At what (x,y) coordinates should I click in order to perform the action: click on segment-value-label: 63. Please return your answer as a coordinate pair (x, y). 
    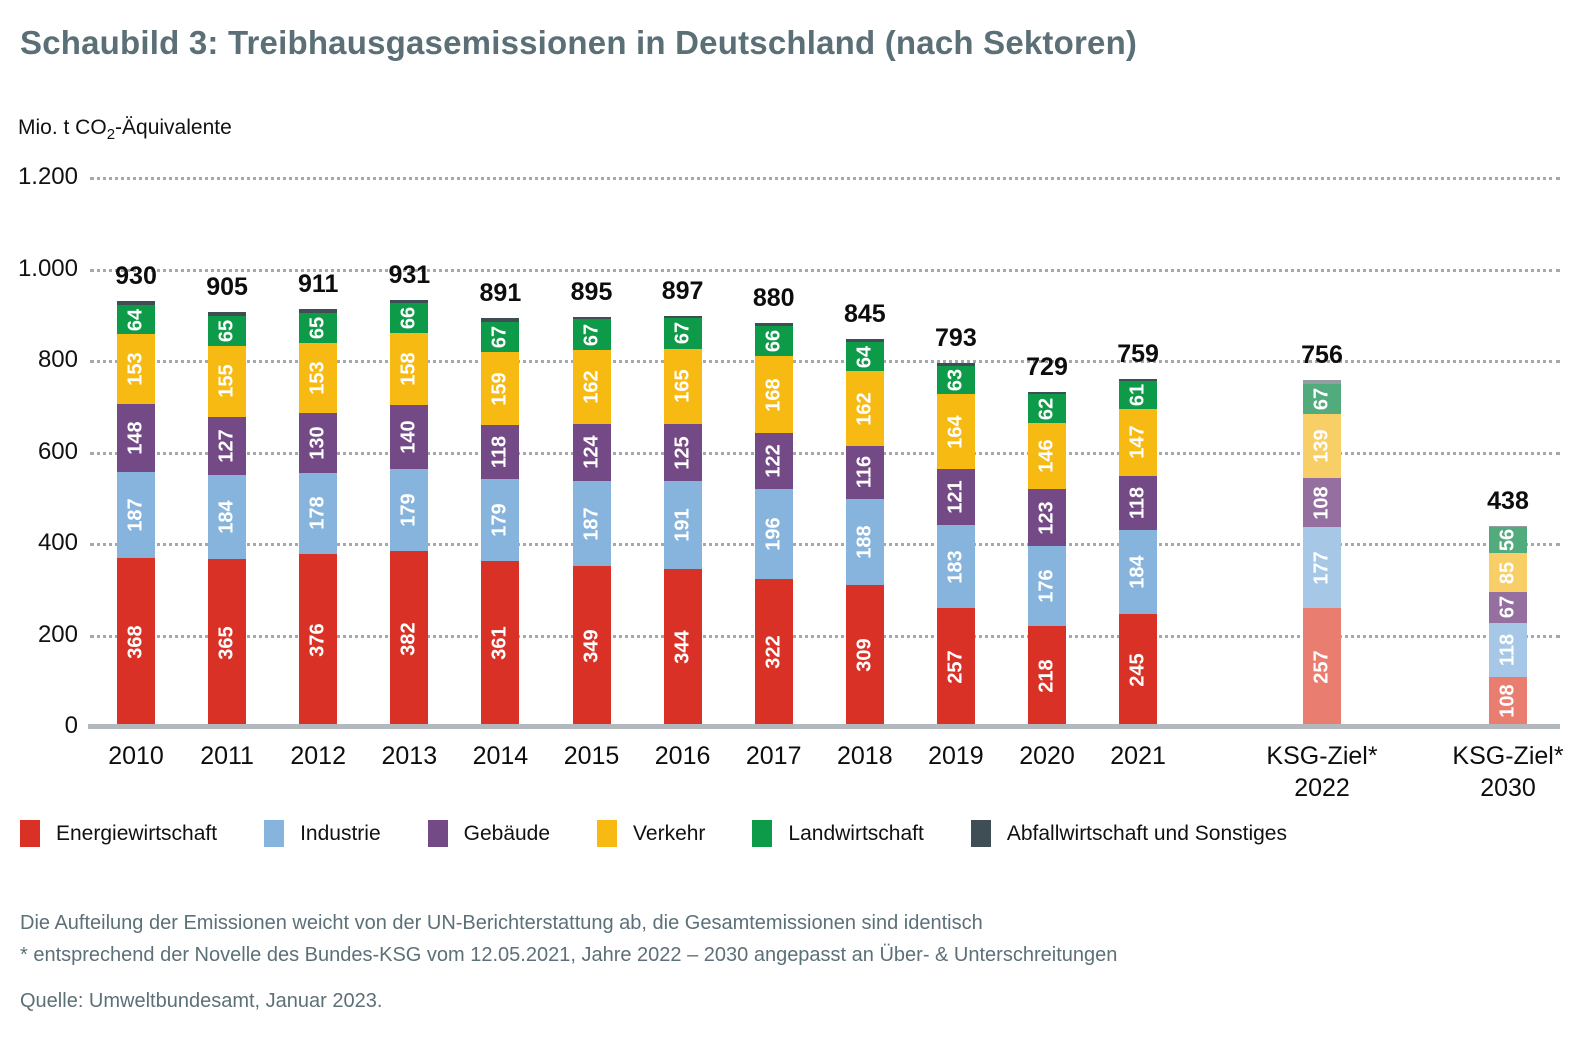
    Looking at the image, I should click on (955, 380).